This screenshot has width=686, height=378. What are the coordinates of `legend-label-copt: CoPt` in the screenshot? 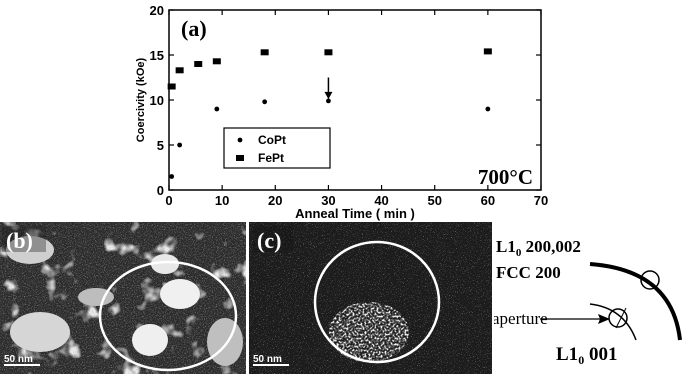 It's located at (272, 140).